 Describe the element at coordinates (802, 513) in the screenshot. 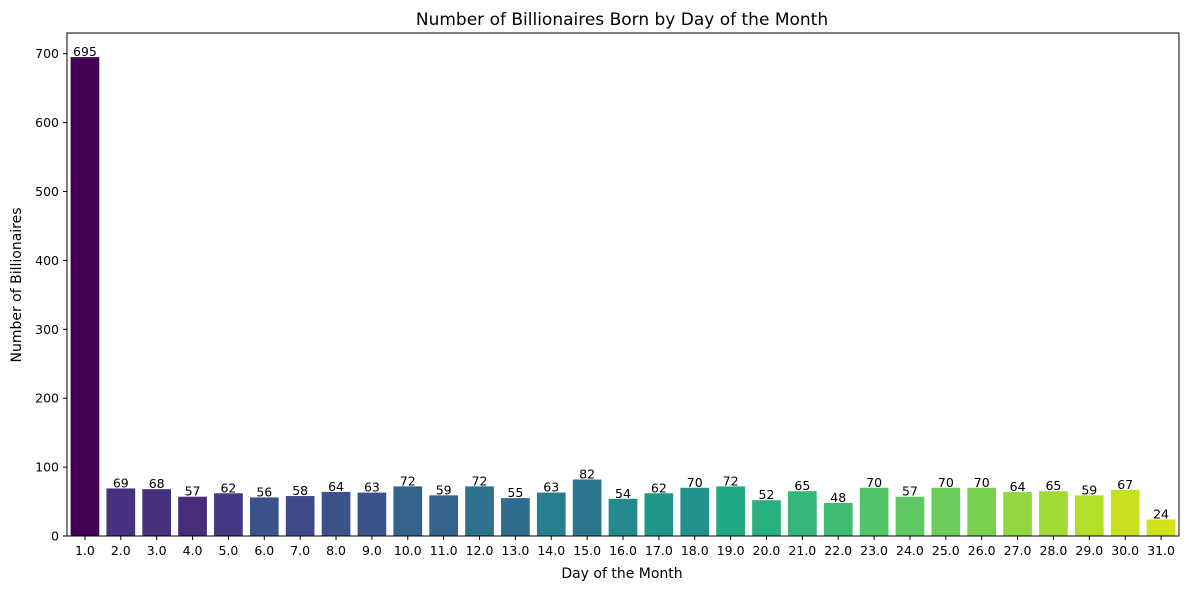

I see `bar-21.0` at that location.